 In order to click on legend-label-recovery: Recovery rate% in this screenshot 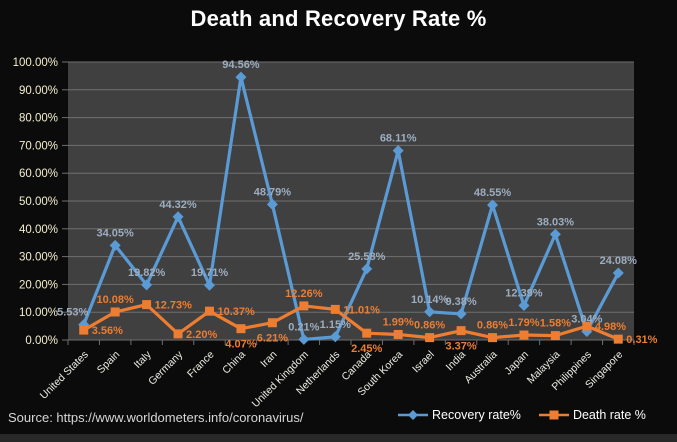, I will do `click(476, 415)`.